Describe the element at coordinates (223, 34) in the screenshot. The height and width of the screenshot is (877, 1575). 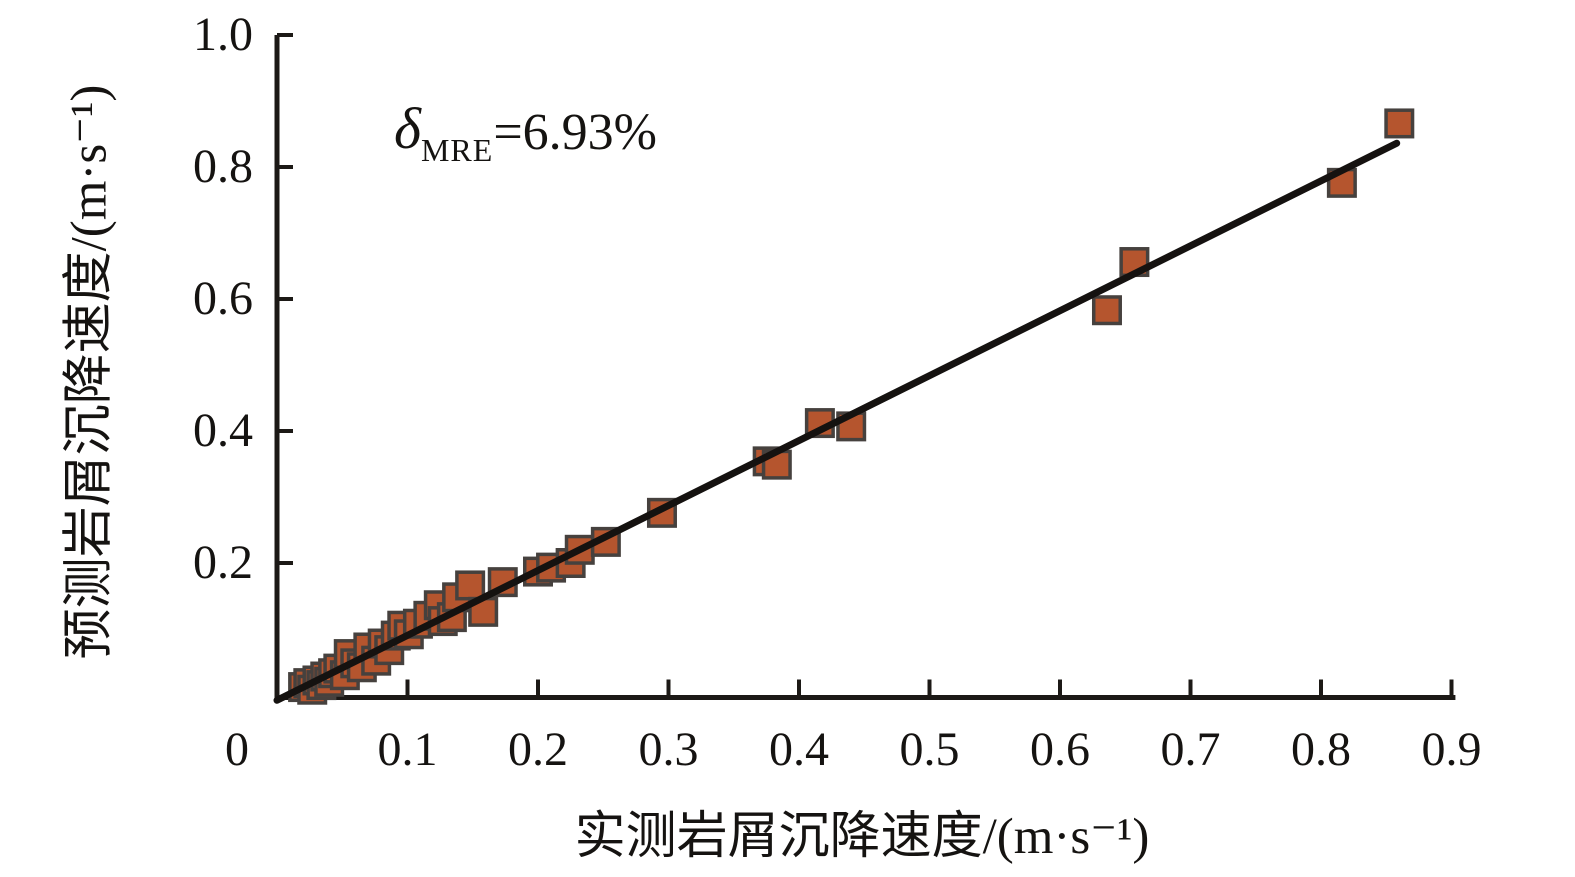
I see `y-tick-label: 1.0` at that location.